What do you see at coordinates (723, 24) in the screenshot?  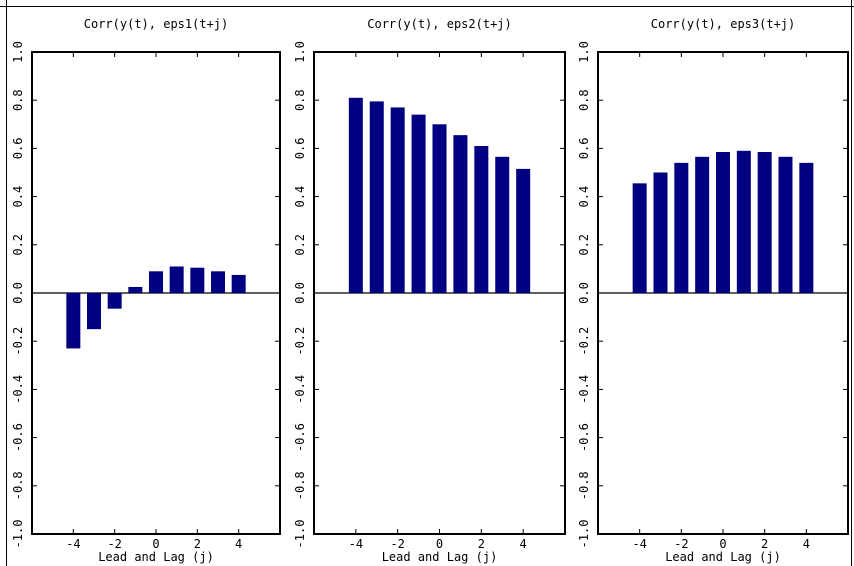 I see `chart-title: Corr(y(t), eps3(t+j)` at bounding box center [723, 24].